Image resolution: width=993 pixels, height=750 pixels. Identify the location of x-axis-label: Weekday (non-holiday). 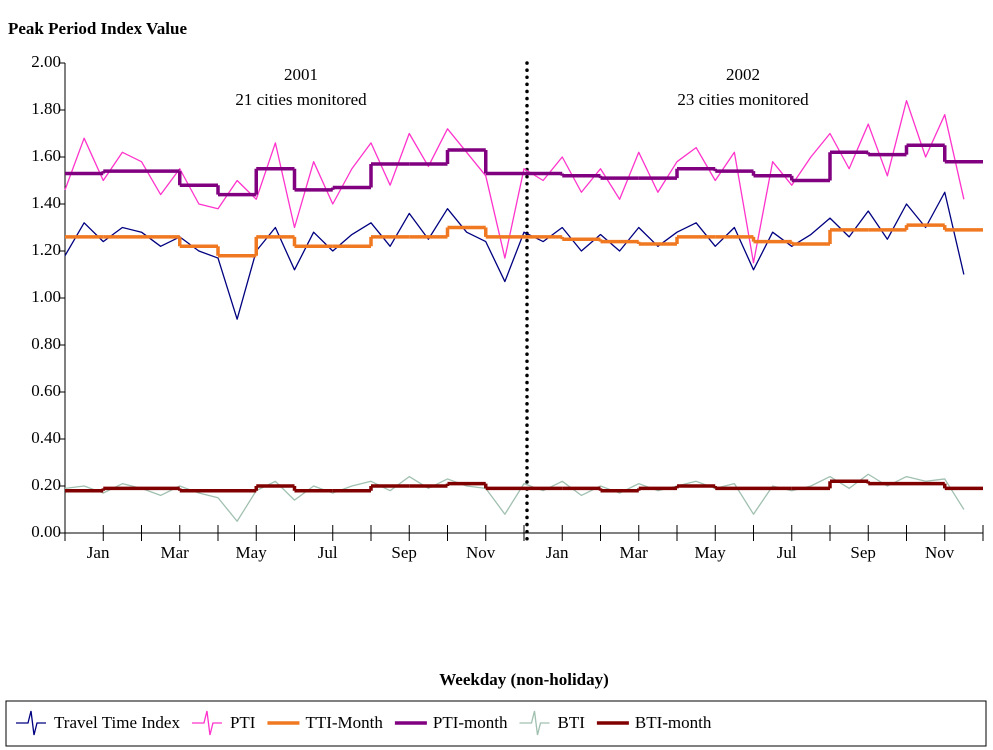
(524, 679).